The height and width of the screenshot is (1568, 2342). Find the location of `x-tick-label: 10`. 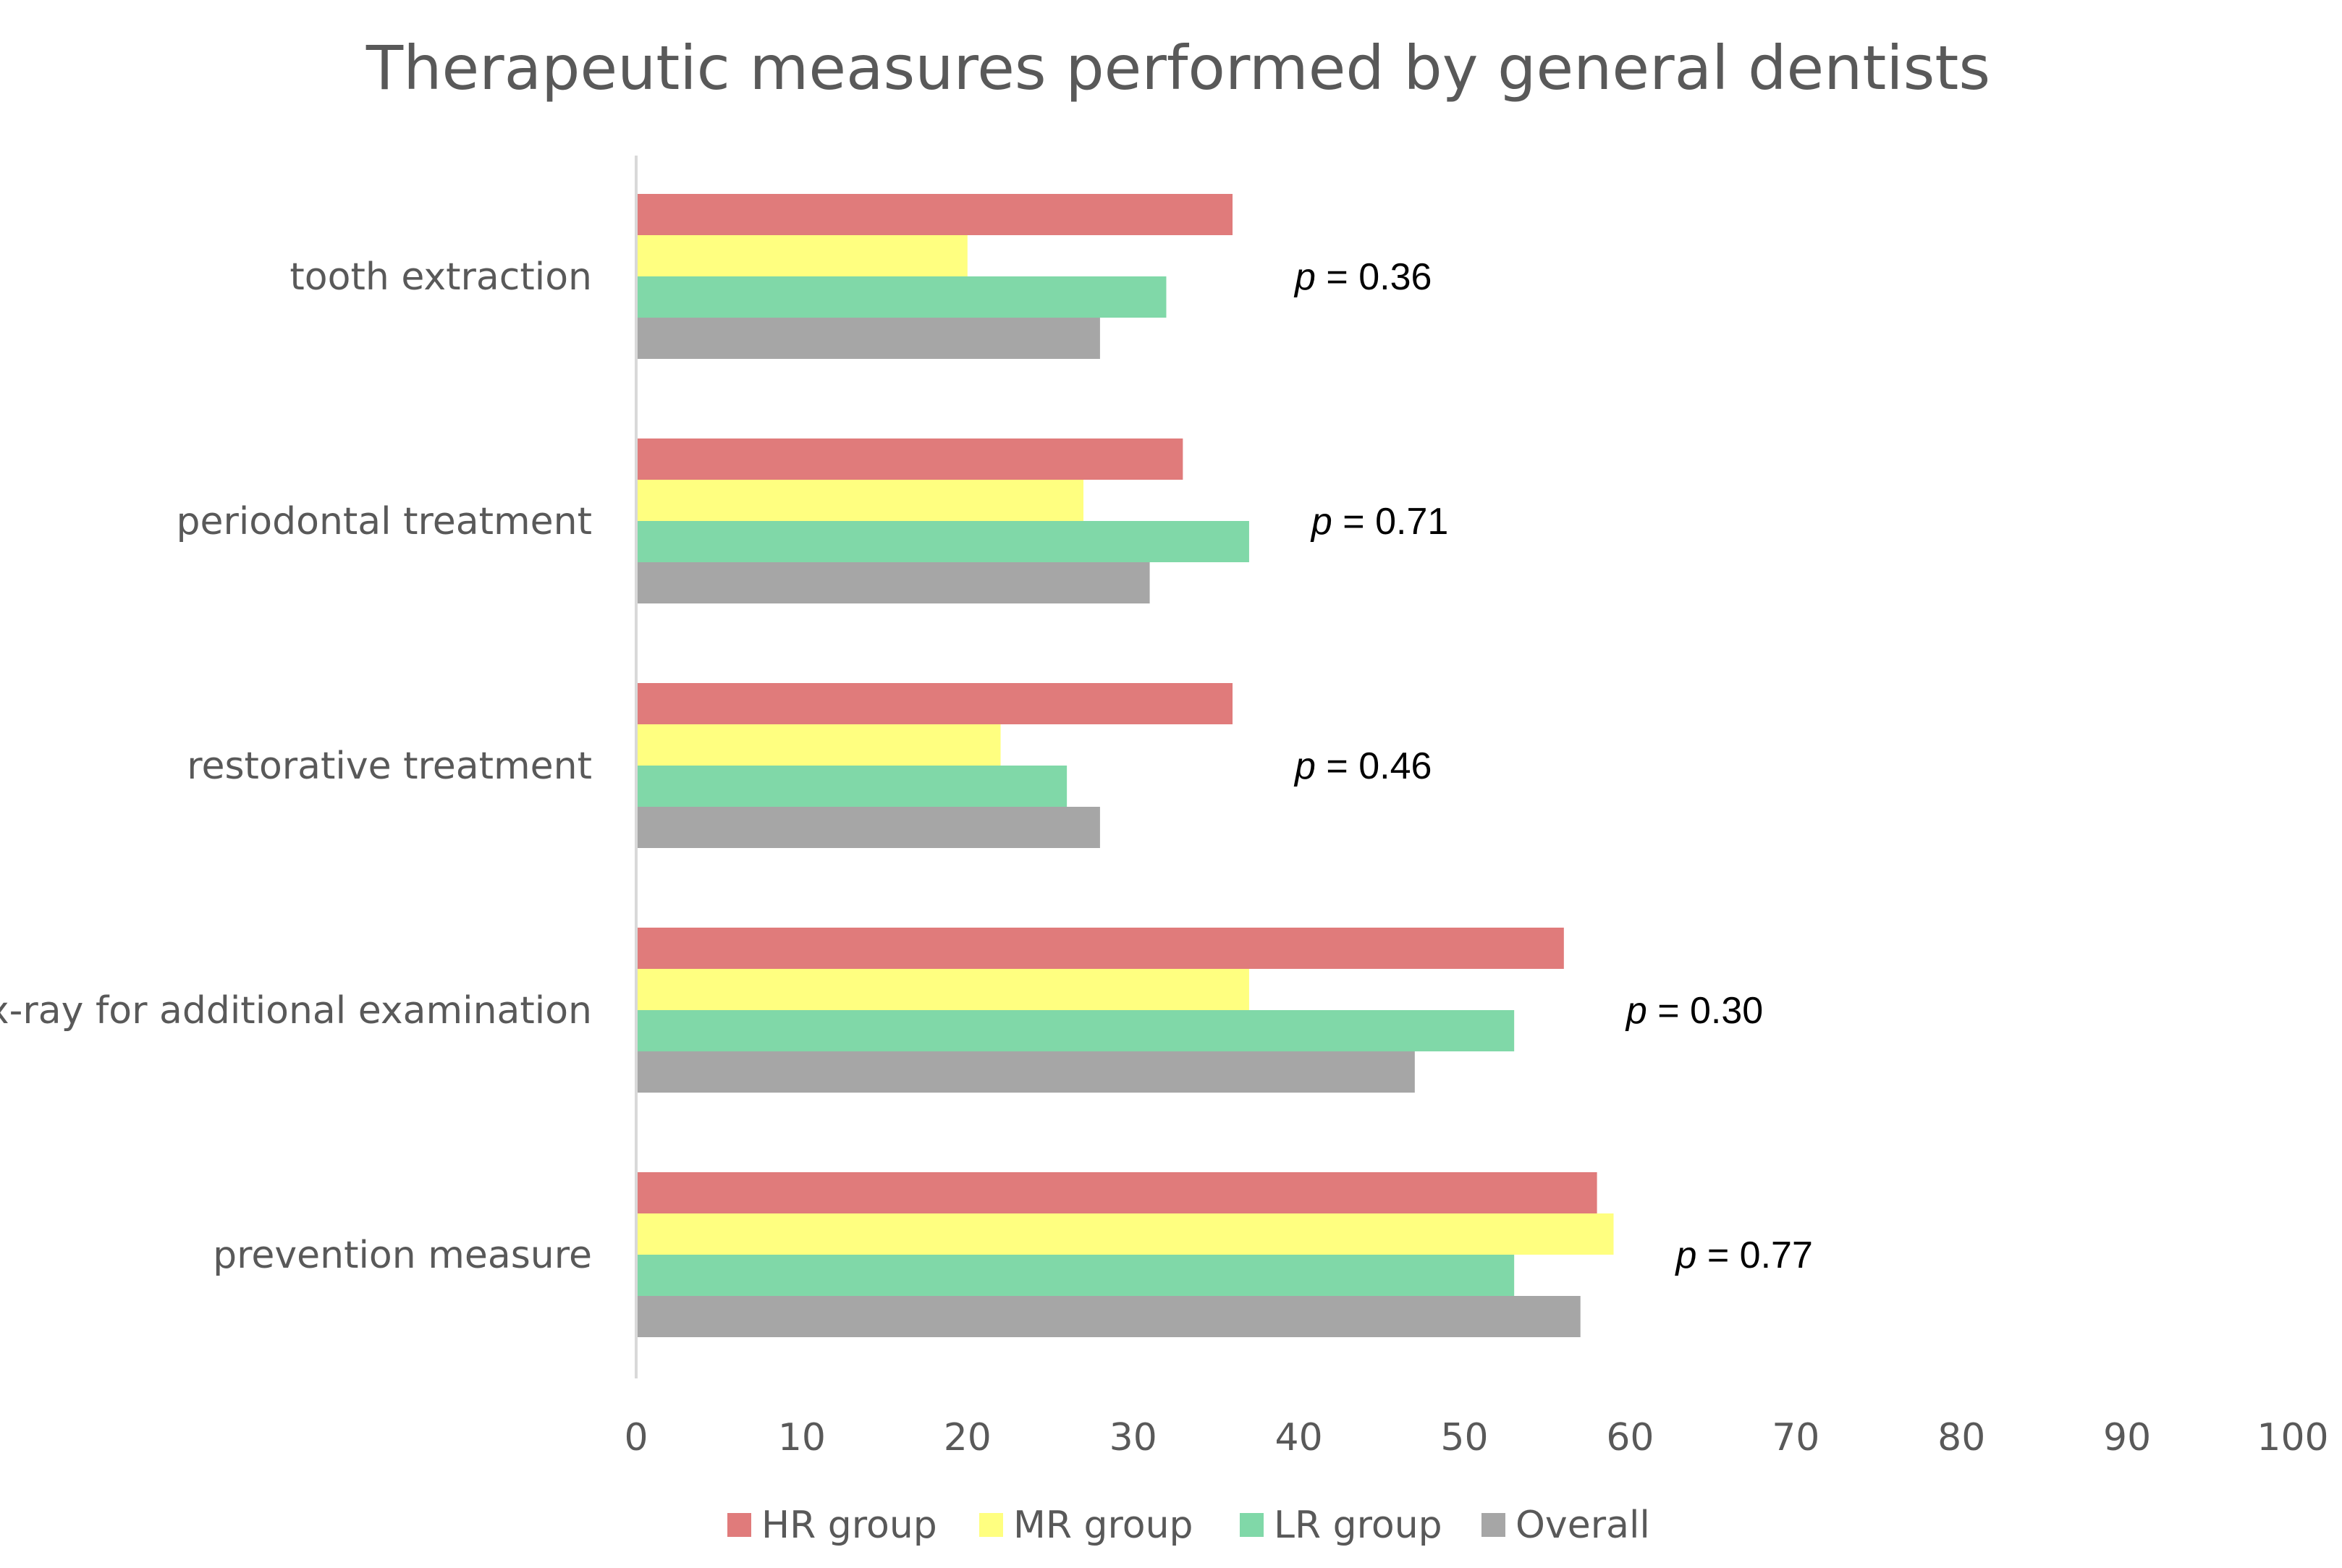

x-tick-label: 10 is located at coordinates (802, 1437).